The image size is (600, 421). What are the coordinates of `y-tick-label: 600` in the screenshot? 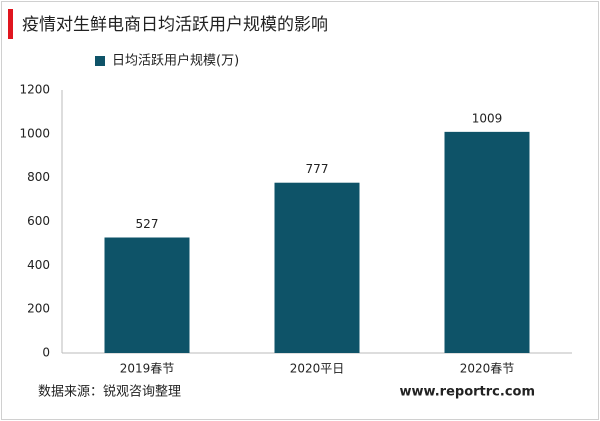 It's located at (38, 221).